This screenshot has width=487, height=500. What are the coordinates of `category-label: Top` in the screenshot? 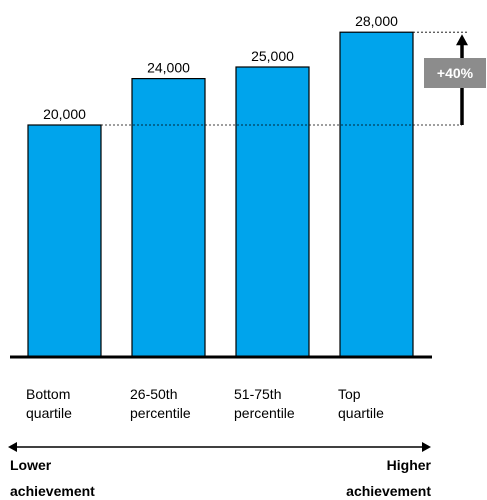 It's located at (349, 394).